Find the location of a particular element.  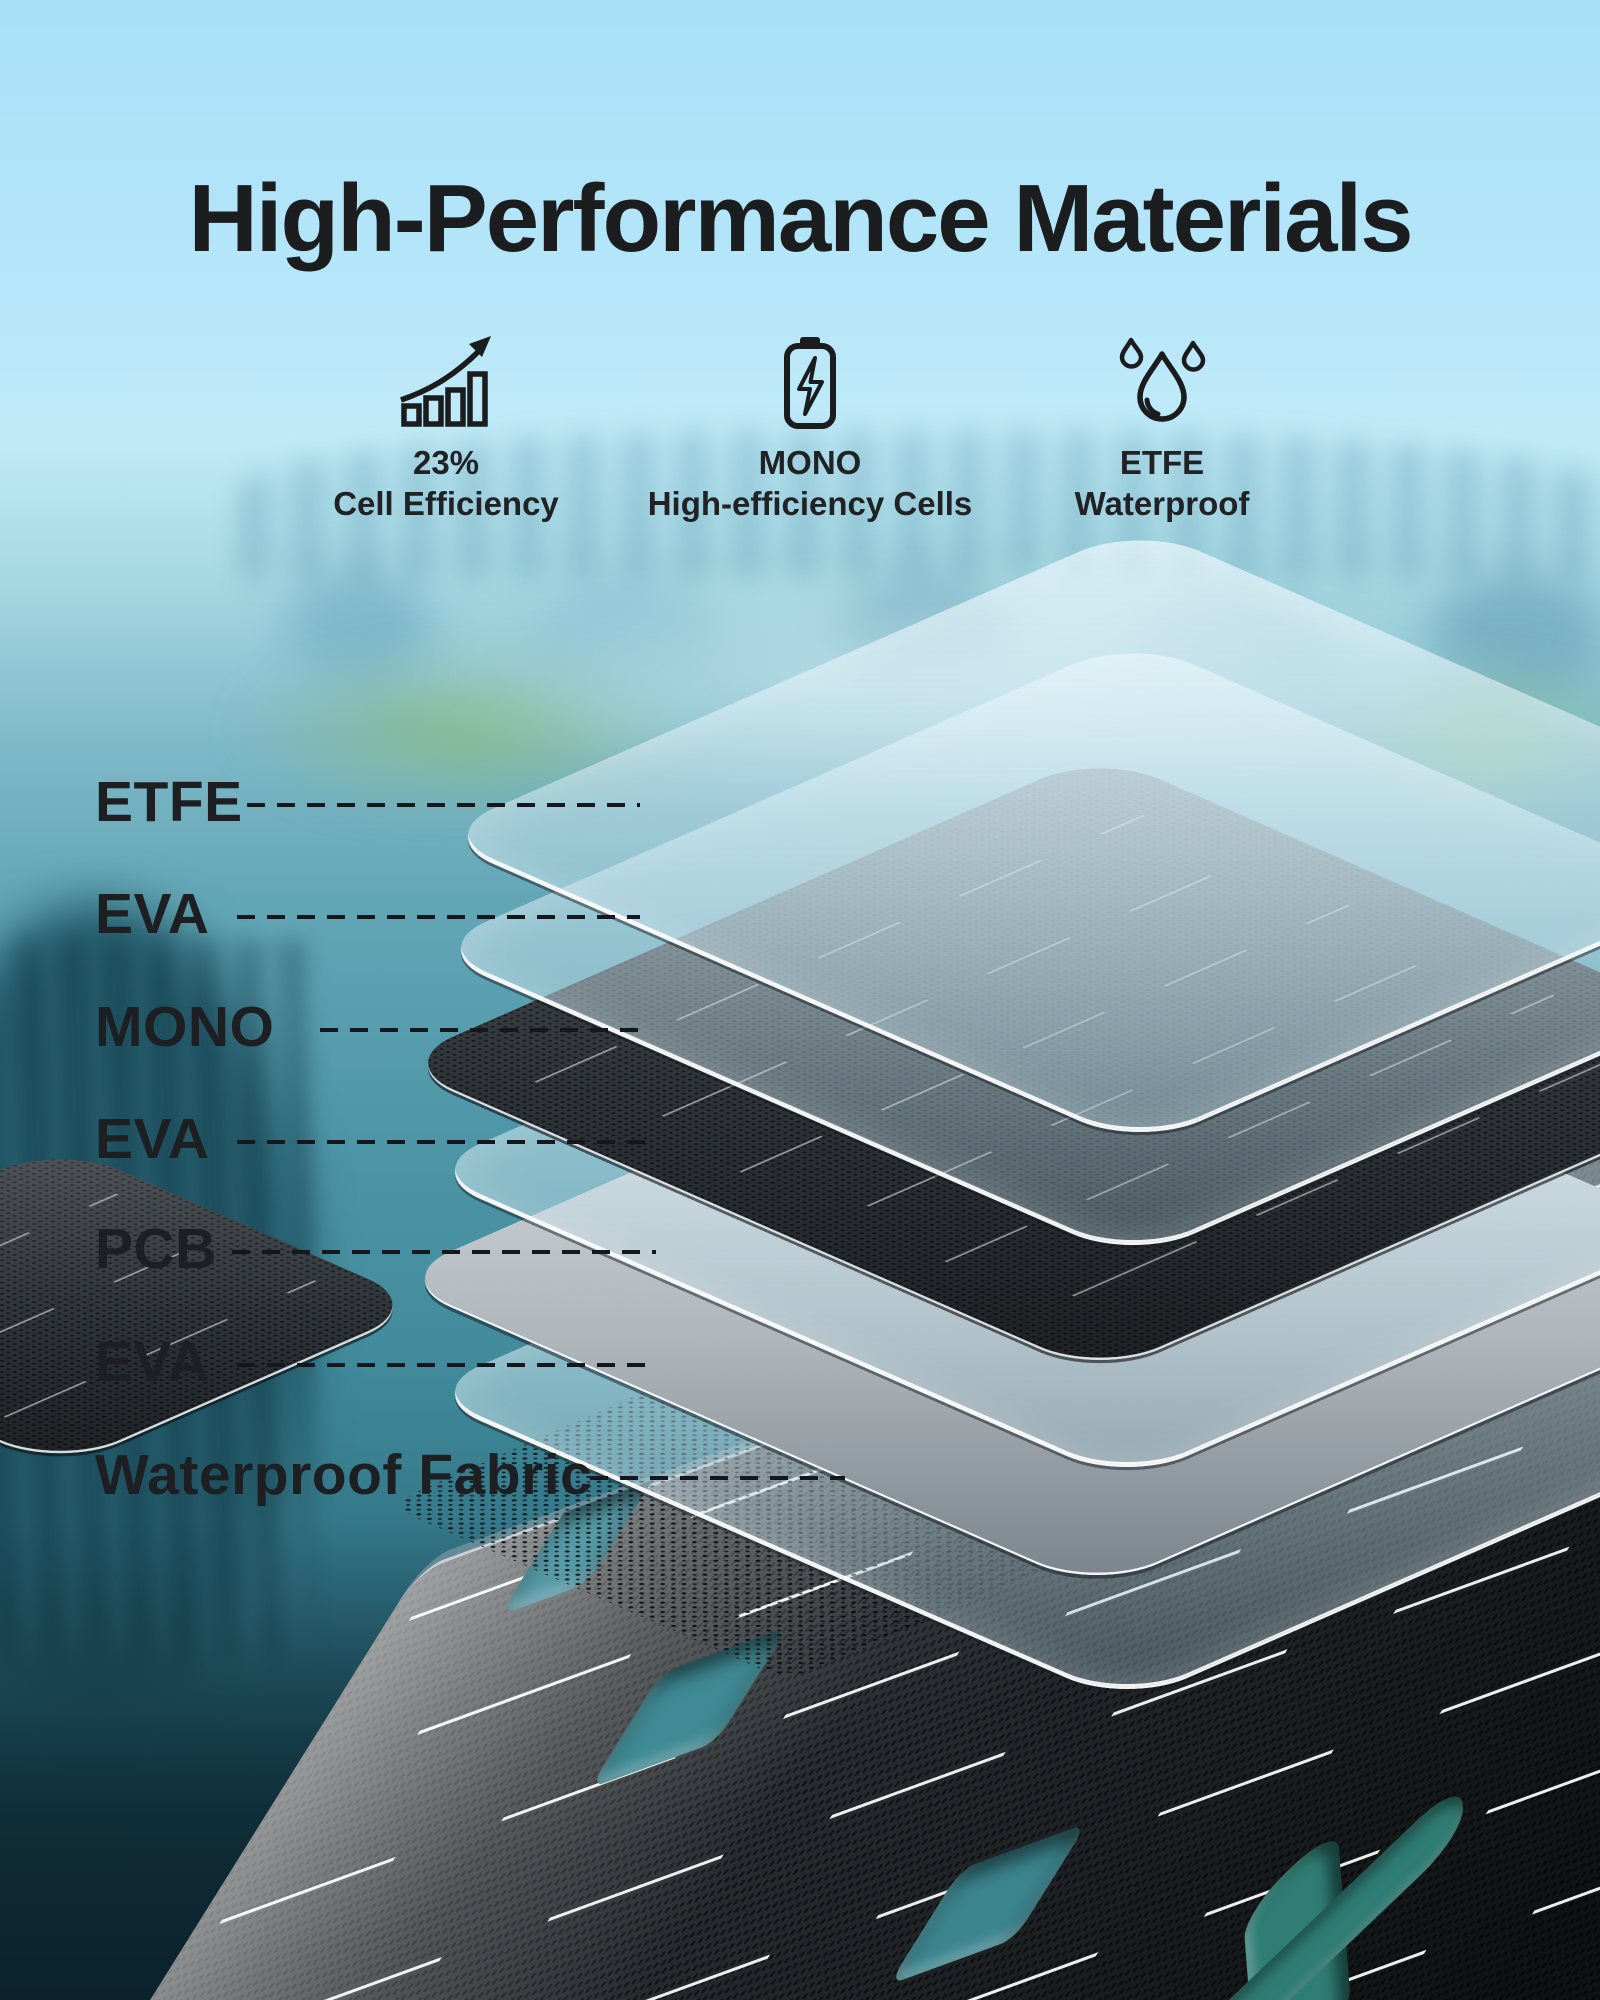

feature-label: Cell Efficiency is located at coordinates (446, 503).